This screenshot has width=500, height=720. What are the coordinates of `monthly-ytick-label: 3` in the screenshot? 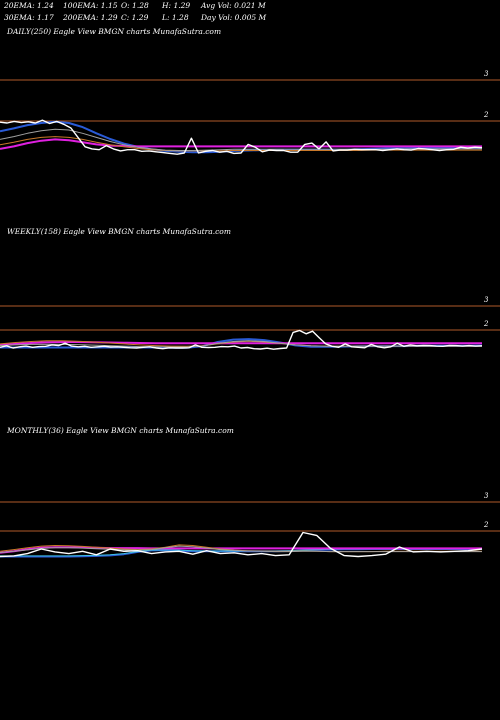 It's located at (486, 496).